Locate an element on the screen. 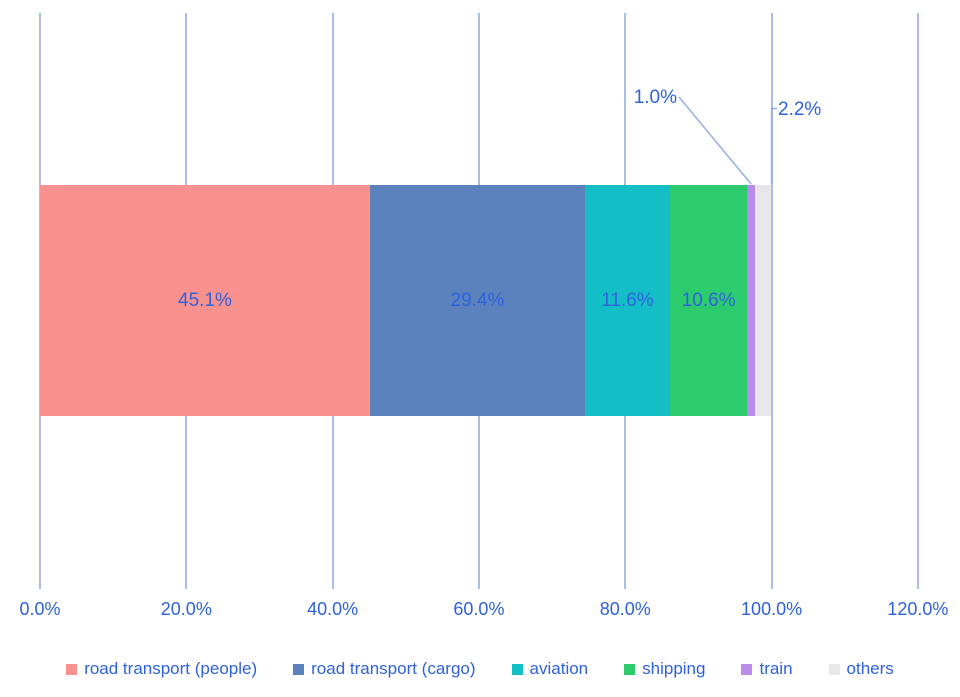 The height and width of the screenshot is (697, 960). bar-segment-others is located at coordinates (762, 300).